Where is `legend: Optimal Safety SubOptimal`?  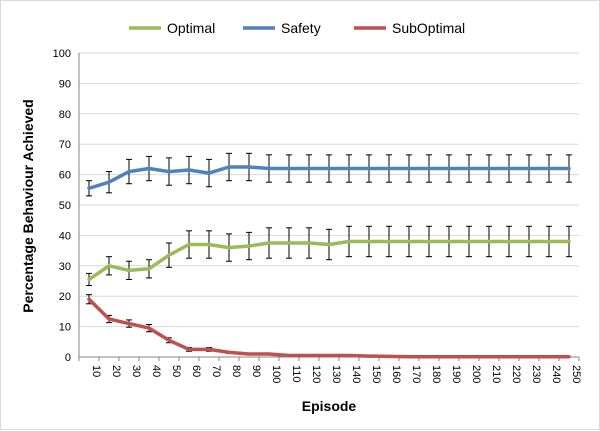
legend: Optimal Safety SubOptimal is located at coordinates (297, 28).